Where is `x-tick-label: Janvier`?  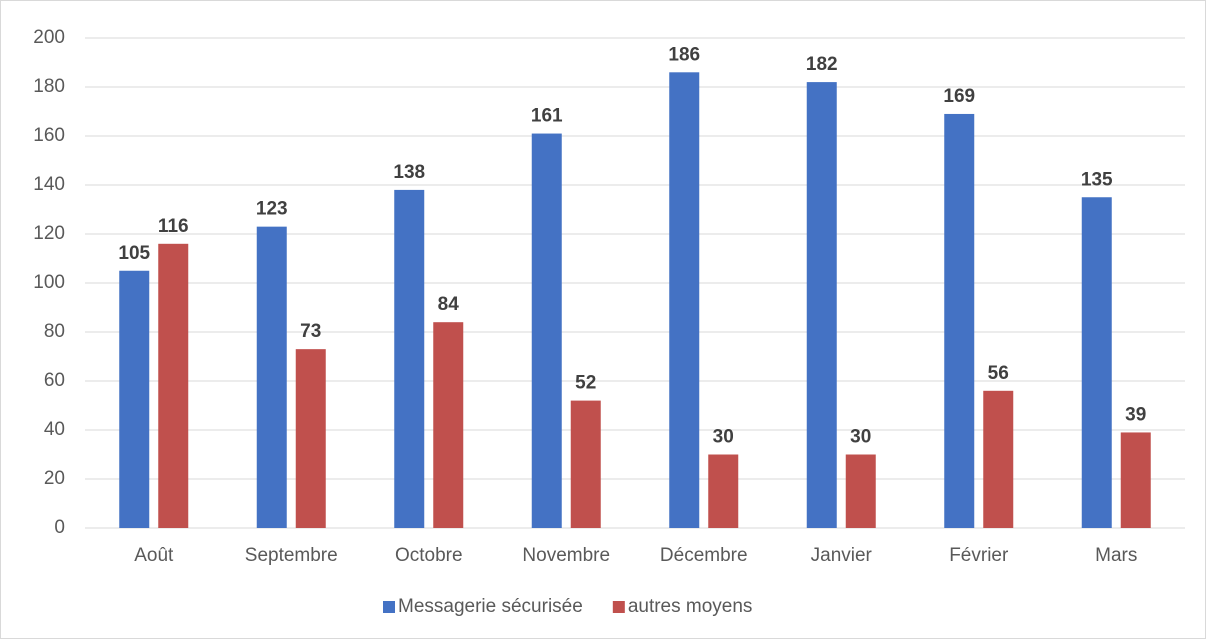 x-tick-label: Janvier is located at coordinates (842, 555).